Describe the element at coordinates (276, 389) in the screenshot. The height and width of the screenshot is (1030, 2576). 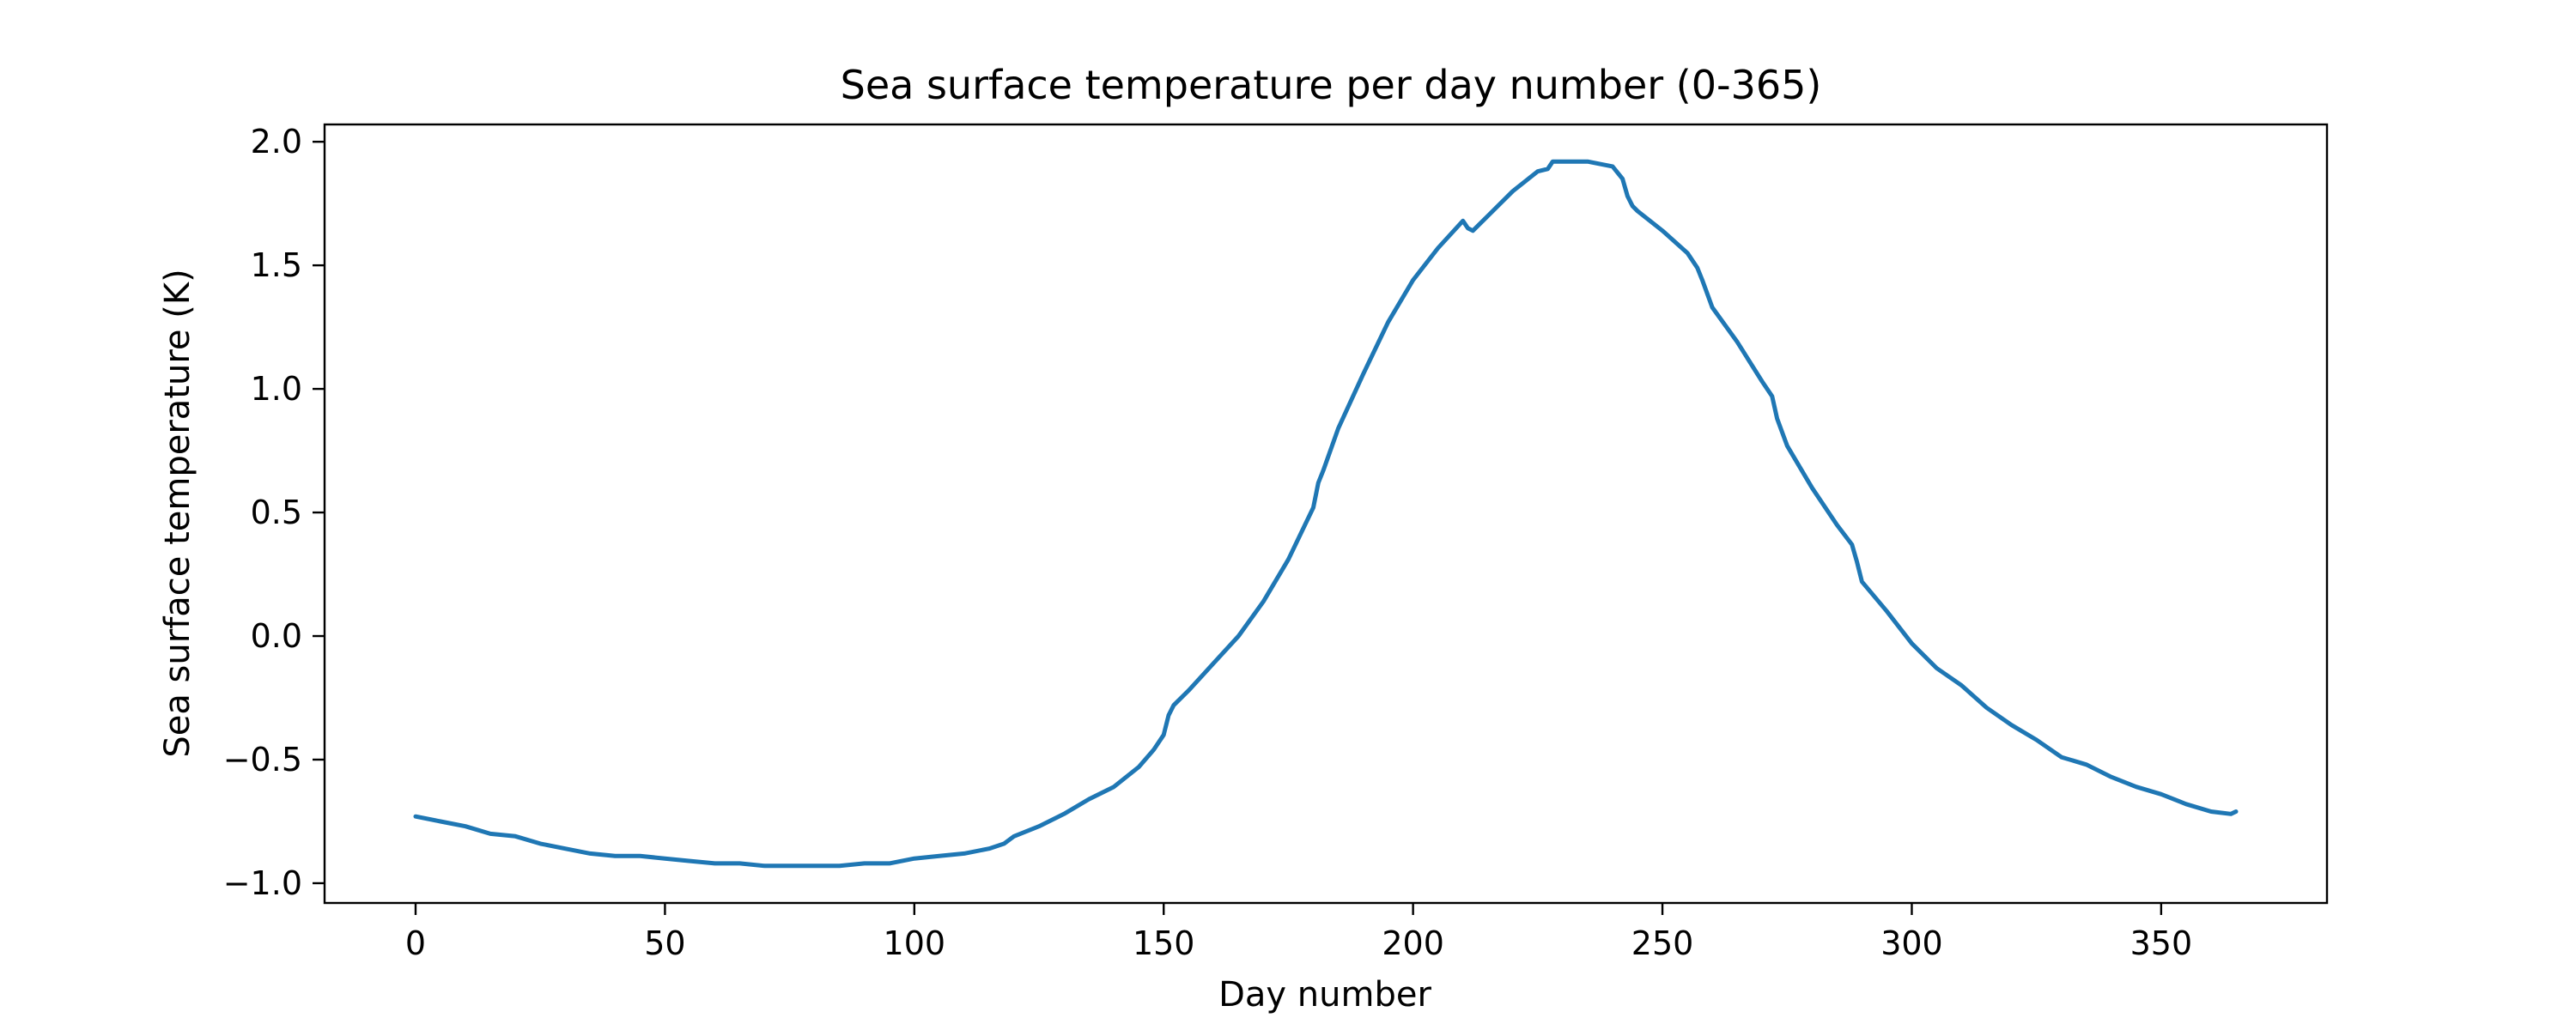
I see `y-tick-label: 1.0` at that location.